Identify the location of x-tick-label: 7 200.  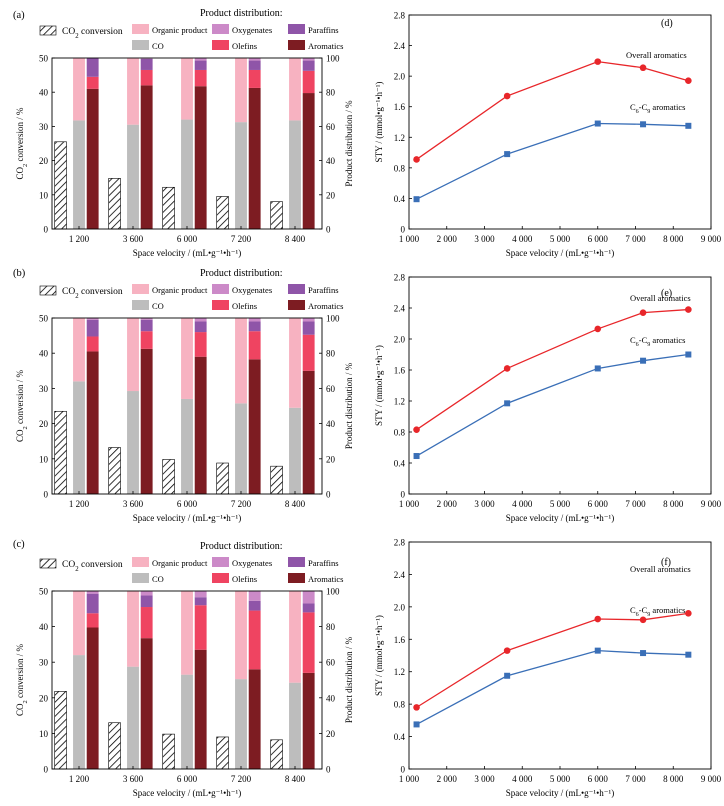
(241, 779).